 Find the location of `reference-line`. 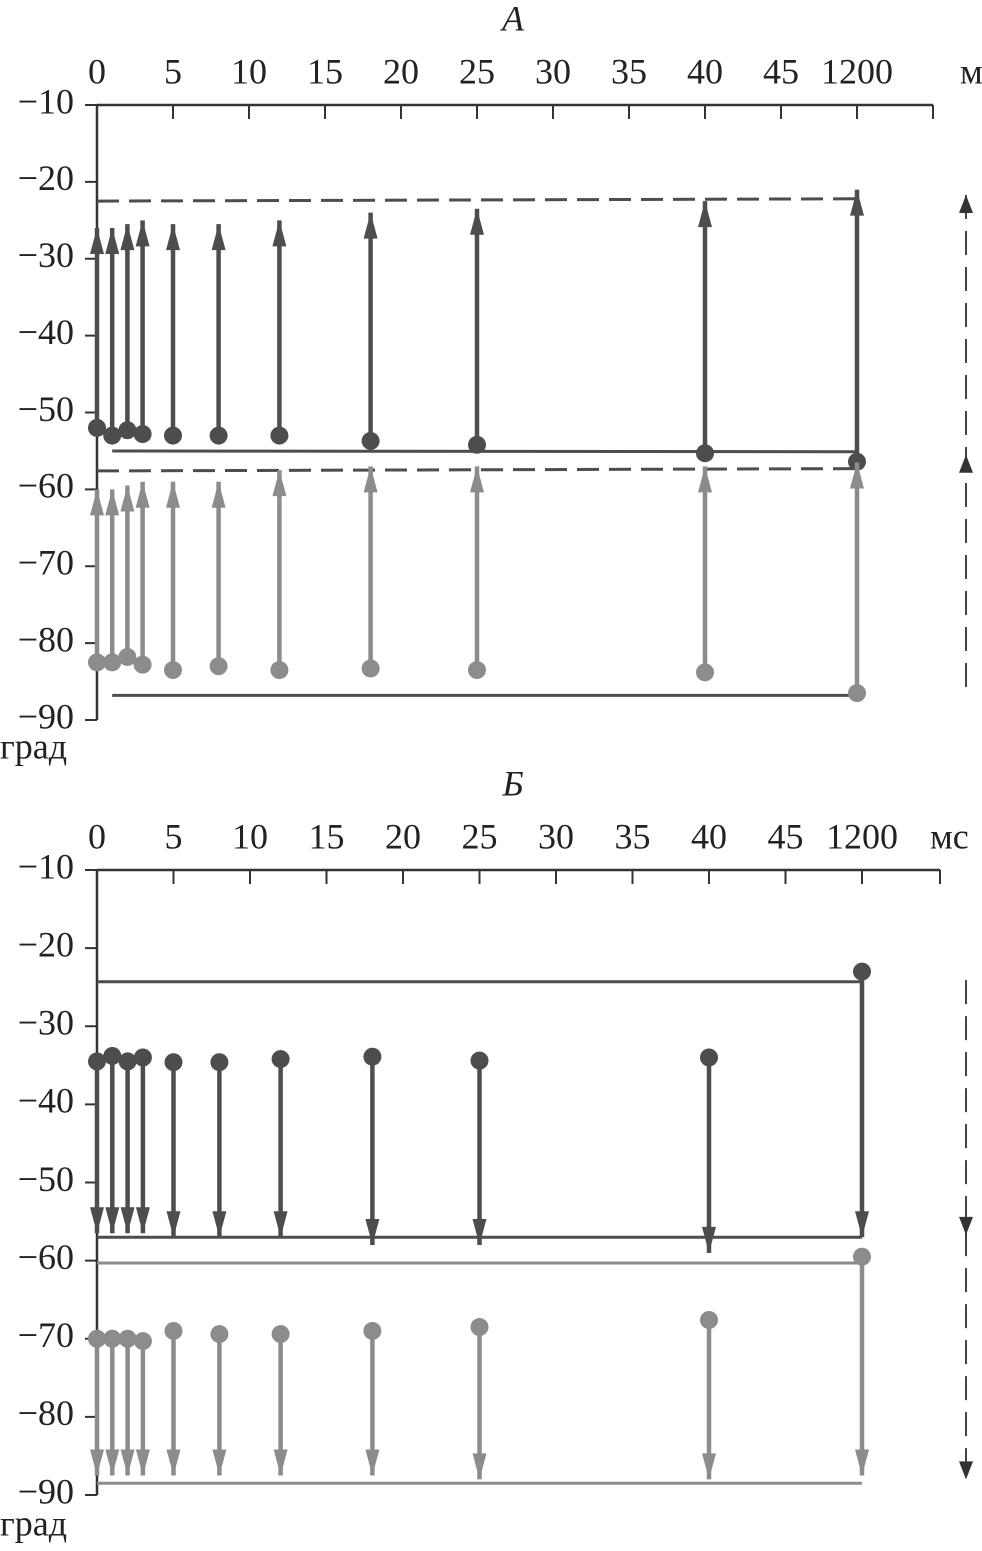

reference-line is located at coordinates (477, 200).